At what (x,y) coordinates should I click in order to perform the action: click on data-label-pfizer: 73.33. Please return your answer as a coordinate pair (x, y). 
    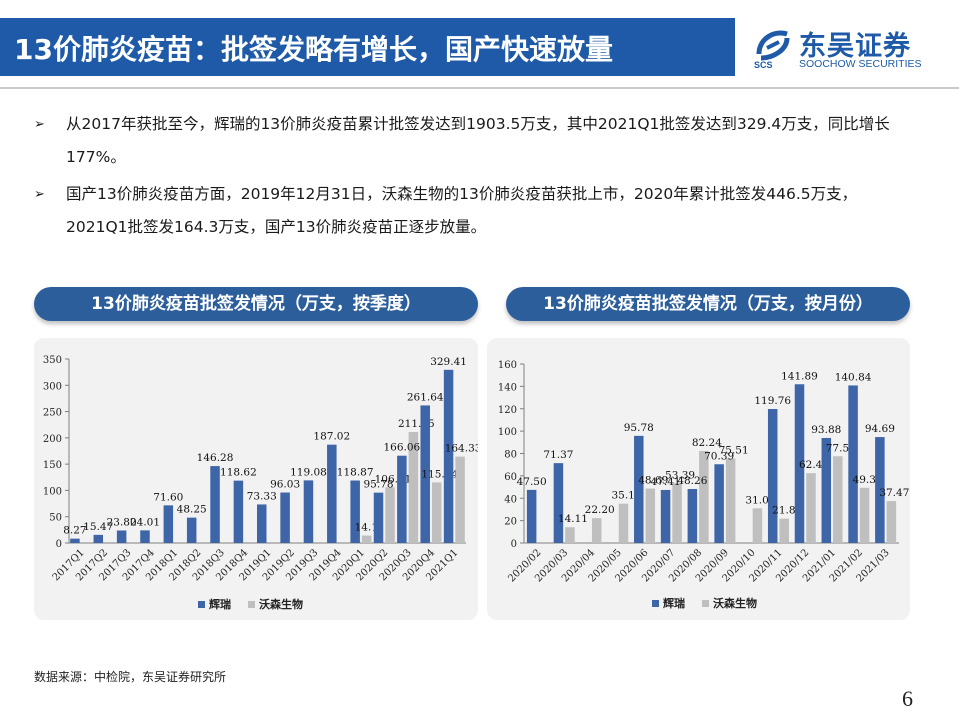
    Looking at the image, I should click on (262, 496).